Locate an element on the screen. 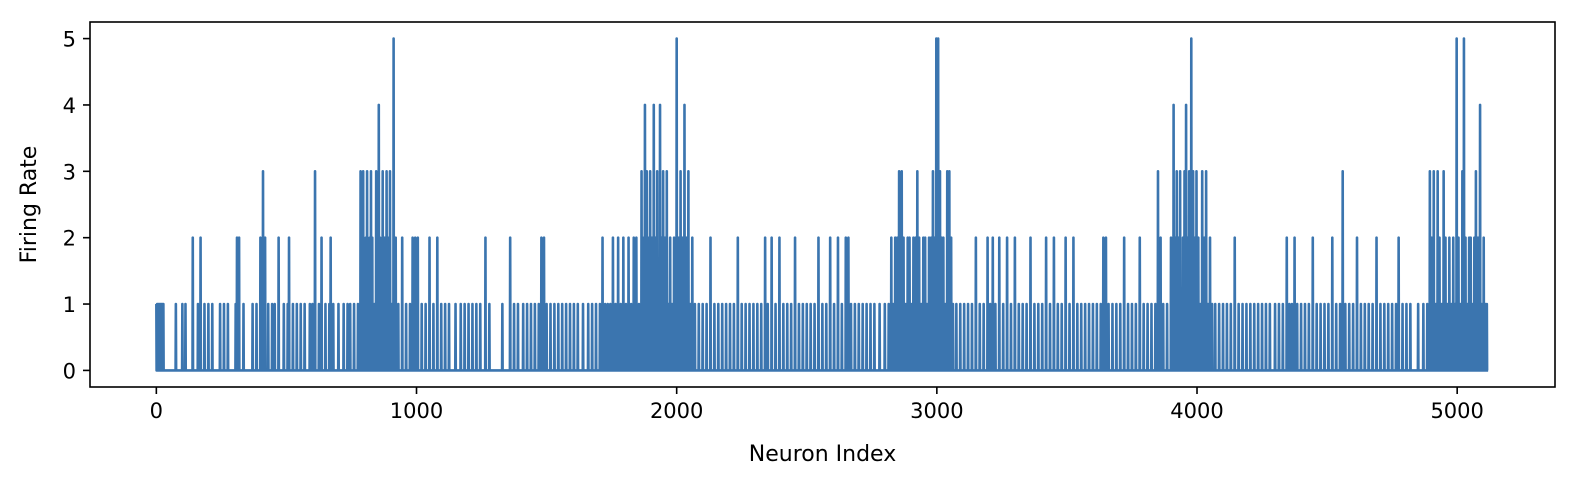 The height and width of the screenshot is (482, 1590). x-tick-label: 1000 is located at coordinates (416, 411).